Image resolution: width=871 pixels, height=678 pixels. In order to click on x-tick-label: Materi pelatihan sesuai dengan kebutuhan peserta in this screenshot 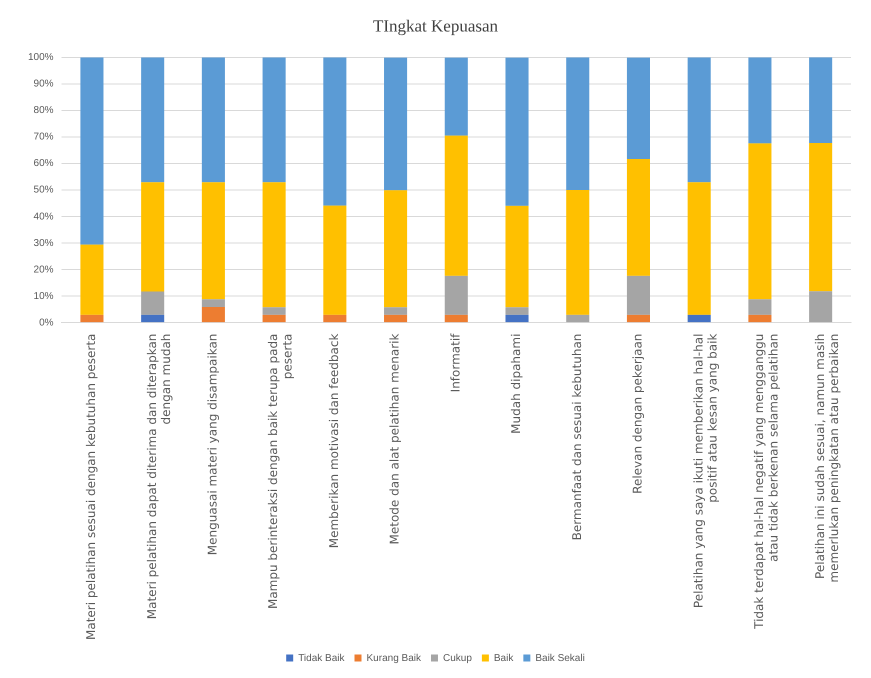, I will do `click(91, 487)`.